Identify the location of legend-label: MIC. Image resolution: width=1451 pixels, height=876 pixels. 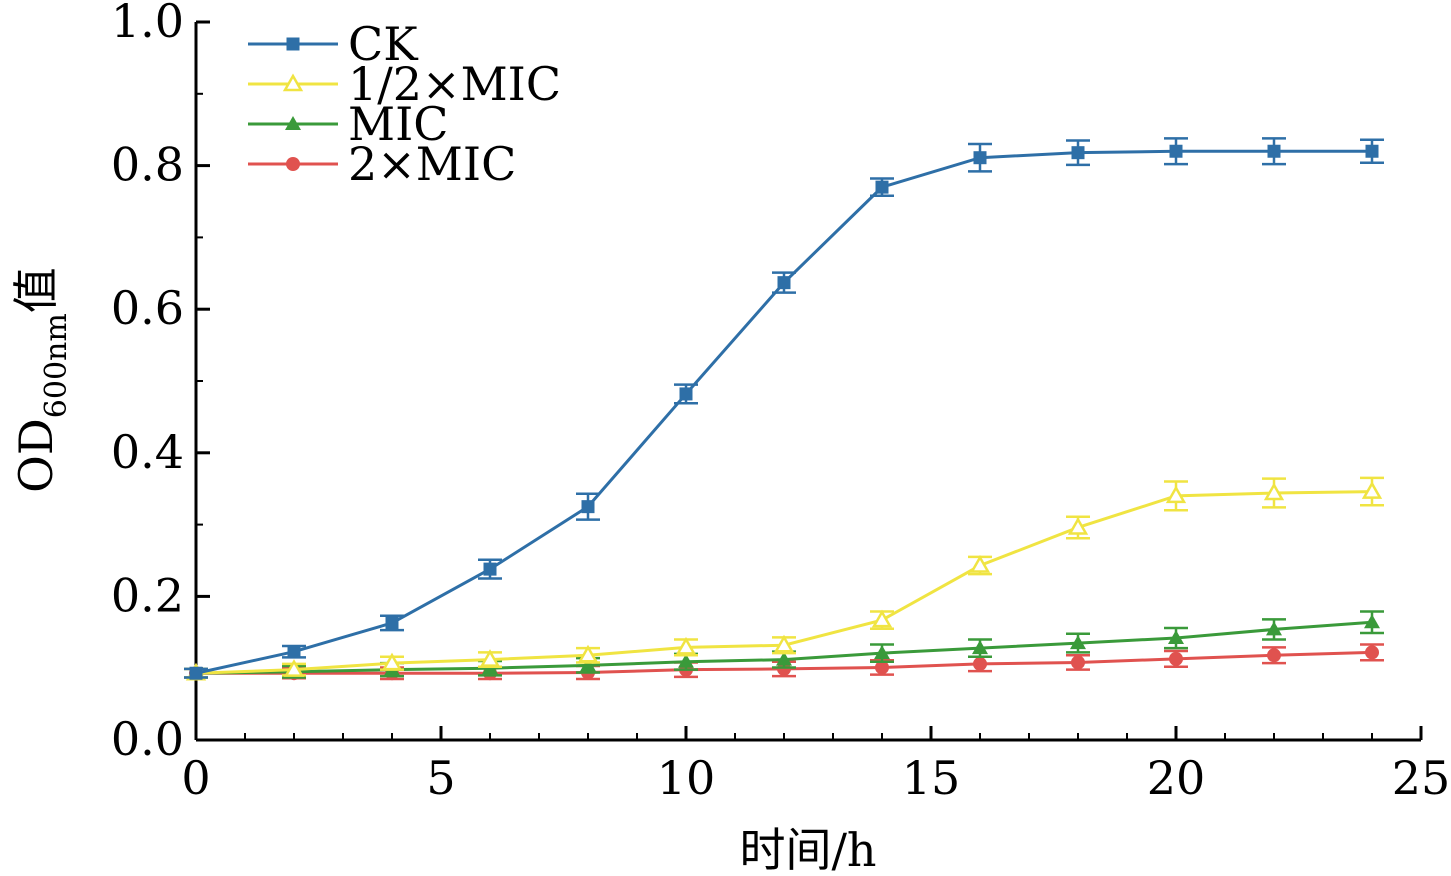
(398, 124).